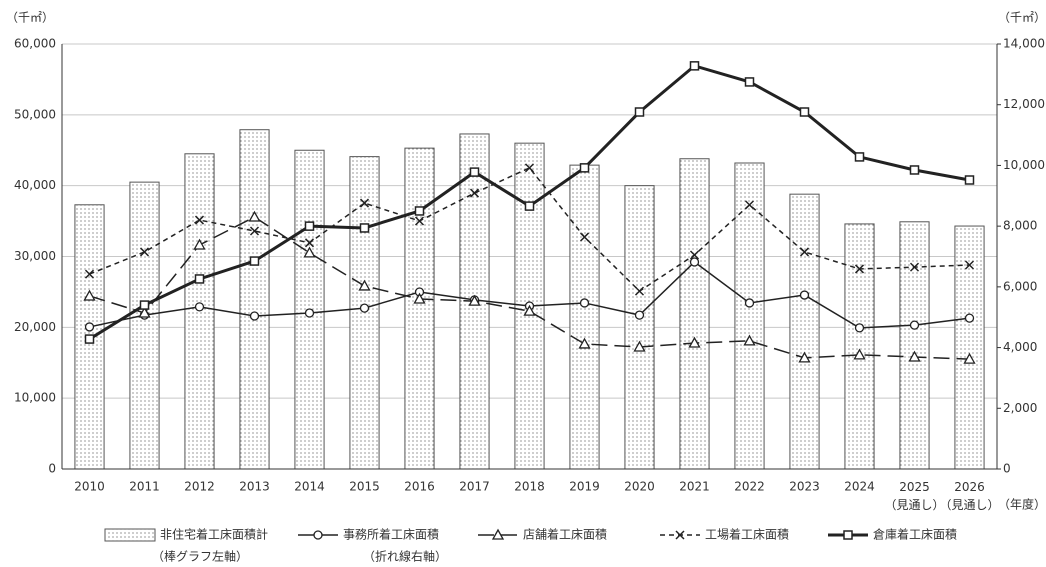 Image resolution: width=1046 pixels, height=567 pixels. I want to click on y-tick-label: 40,000, so click(35, 185).